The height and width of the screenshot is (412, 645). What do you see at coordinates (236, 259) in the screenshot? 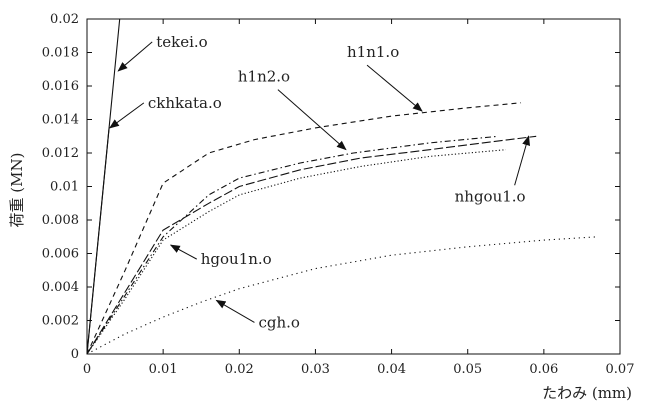
I see `annotation-label: hgou1n.o` at bounding box center [236, 259].